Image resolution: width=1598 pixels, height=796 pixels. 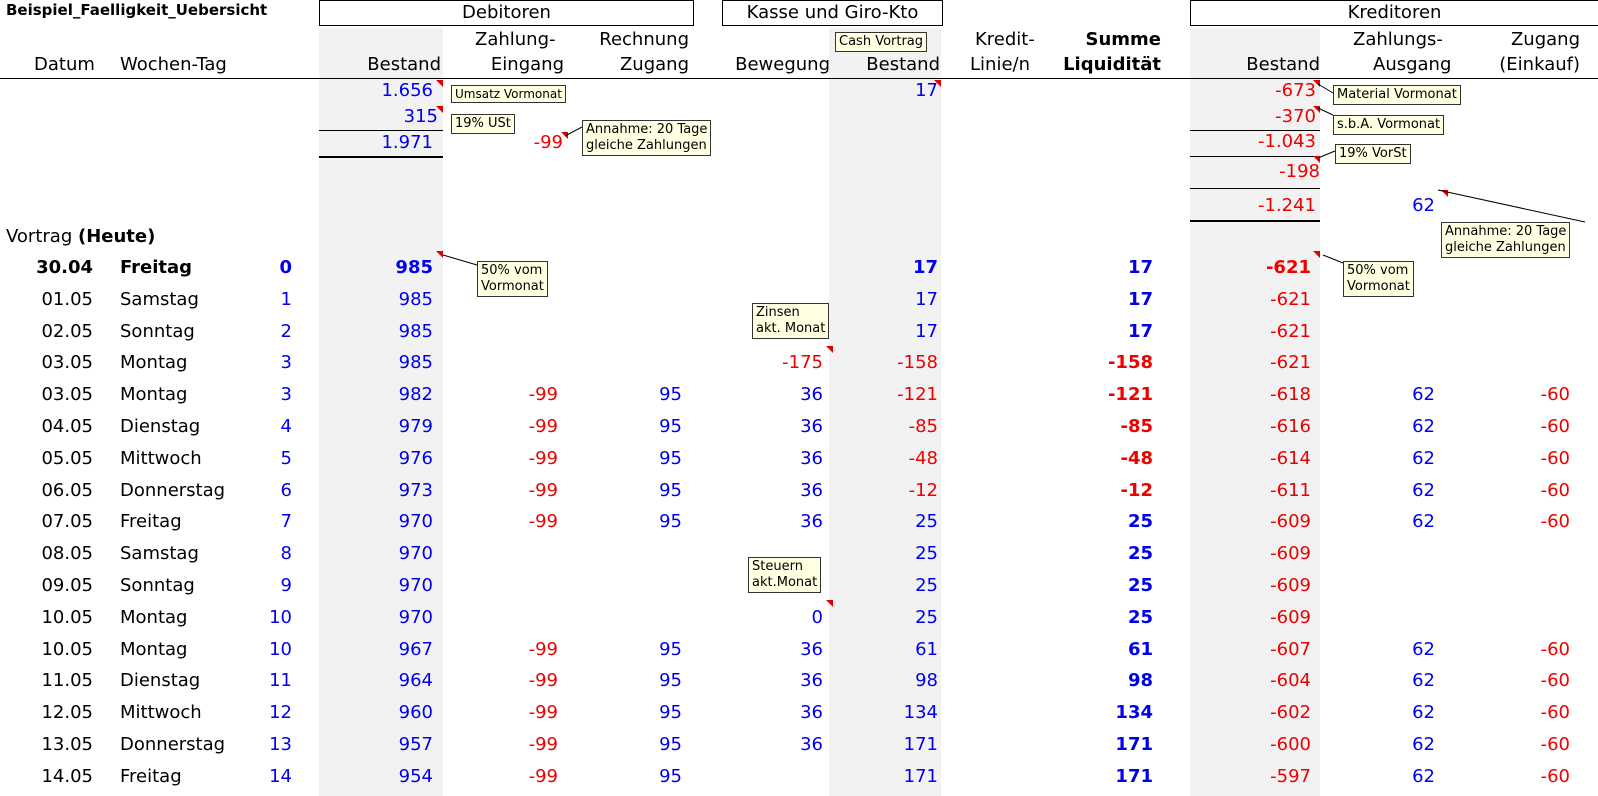 What do you see at coordinates (286, 554) in the screenshot?
I see `cell-tag-nummer: 8` at bounding box center [286, 554].